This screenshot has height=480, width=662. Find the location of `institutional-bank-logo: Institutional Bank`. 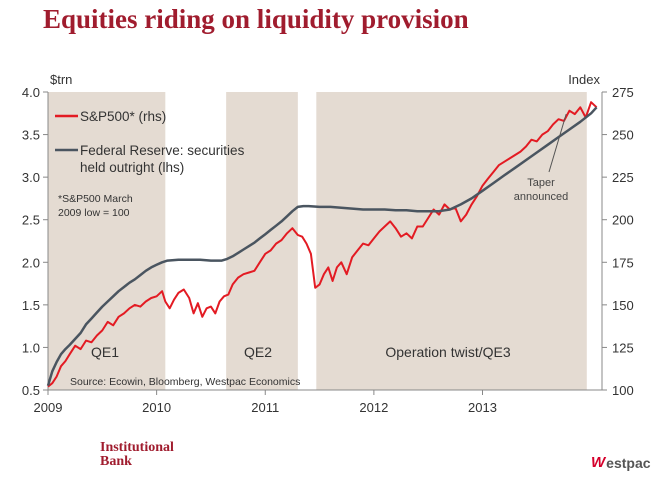

institutional-bank-logo: Institutional Bank is located at coordinates (137, 455).